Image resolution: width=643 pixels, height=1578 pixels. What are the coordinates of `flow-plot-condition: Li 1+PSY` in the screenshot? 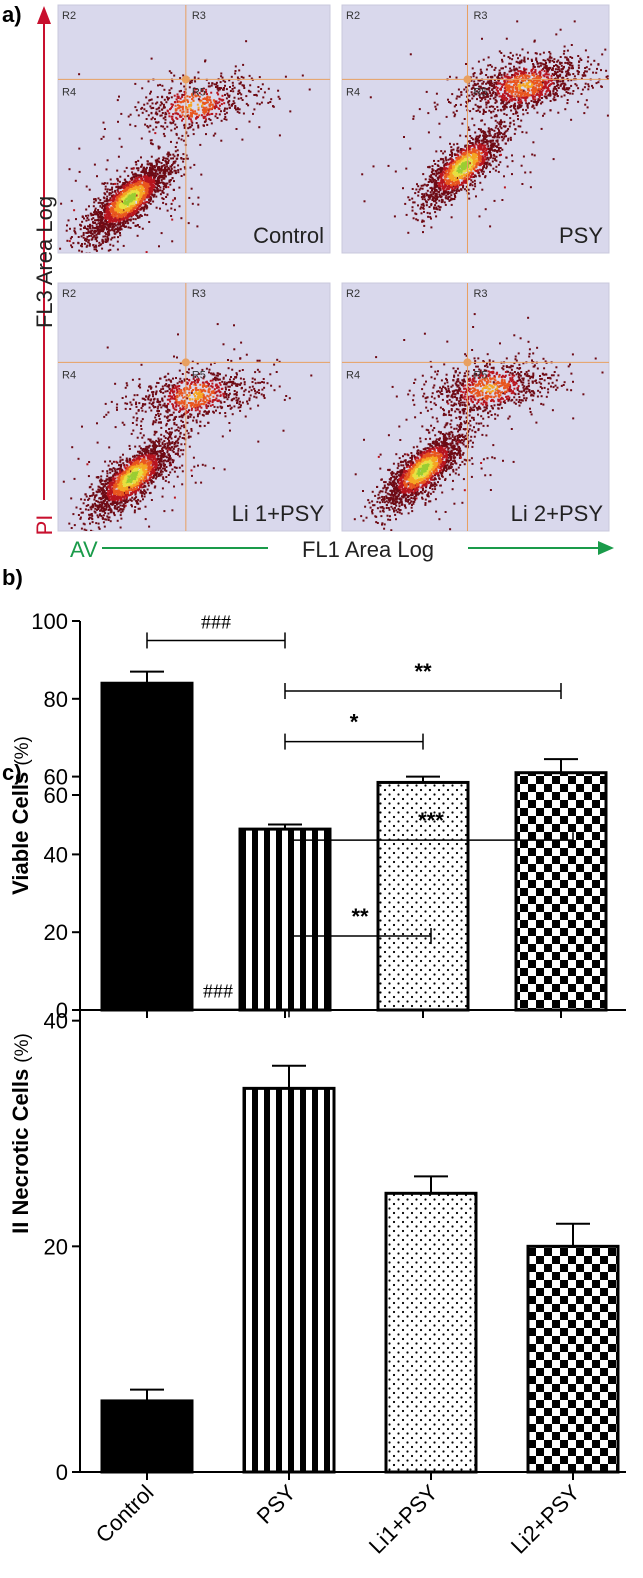 It's located at (278, 513).